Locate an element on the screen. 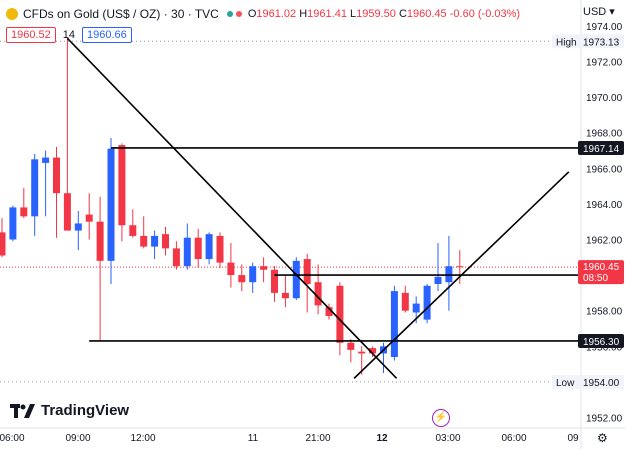 This screenshot has width=625, height=449. price-marker-value: 1973.13 is located at coordinates (601, 42).